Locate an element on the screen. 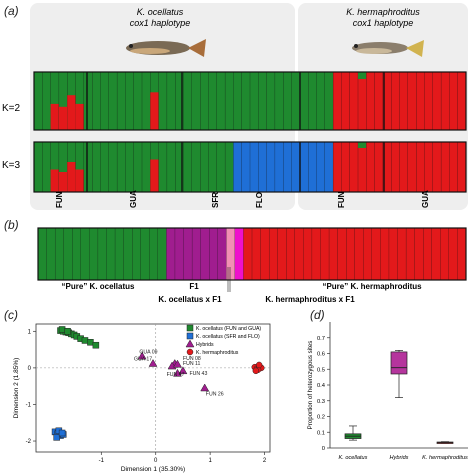 The width and height of the screenshot is (474, 474). plot-frame is located at coordinates (153, 388).